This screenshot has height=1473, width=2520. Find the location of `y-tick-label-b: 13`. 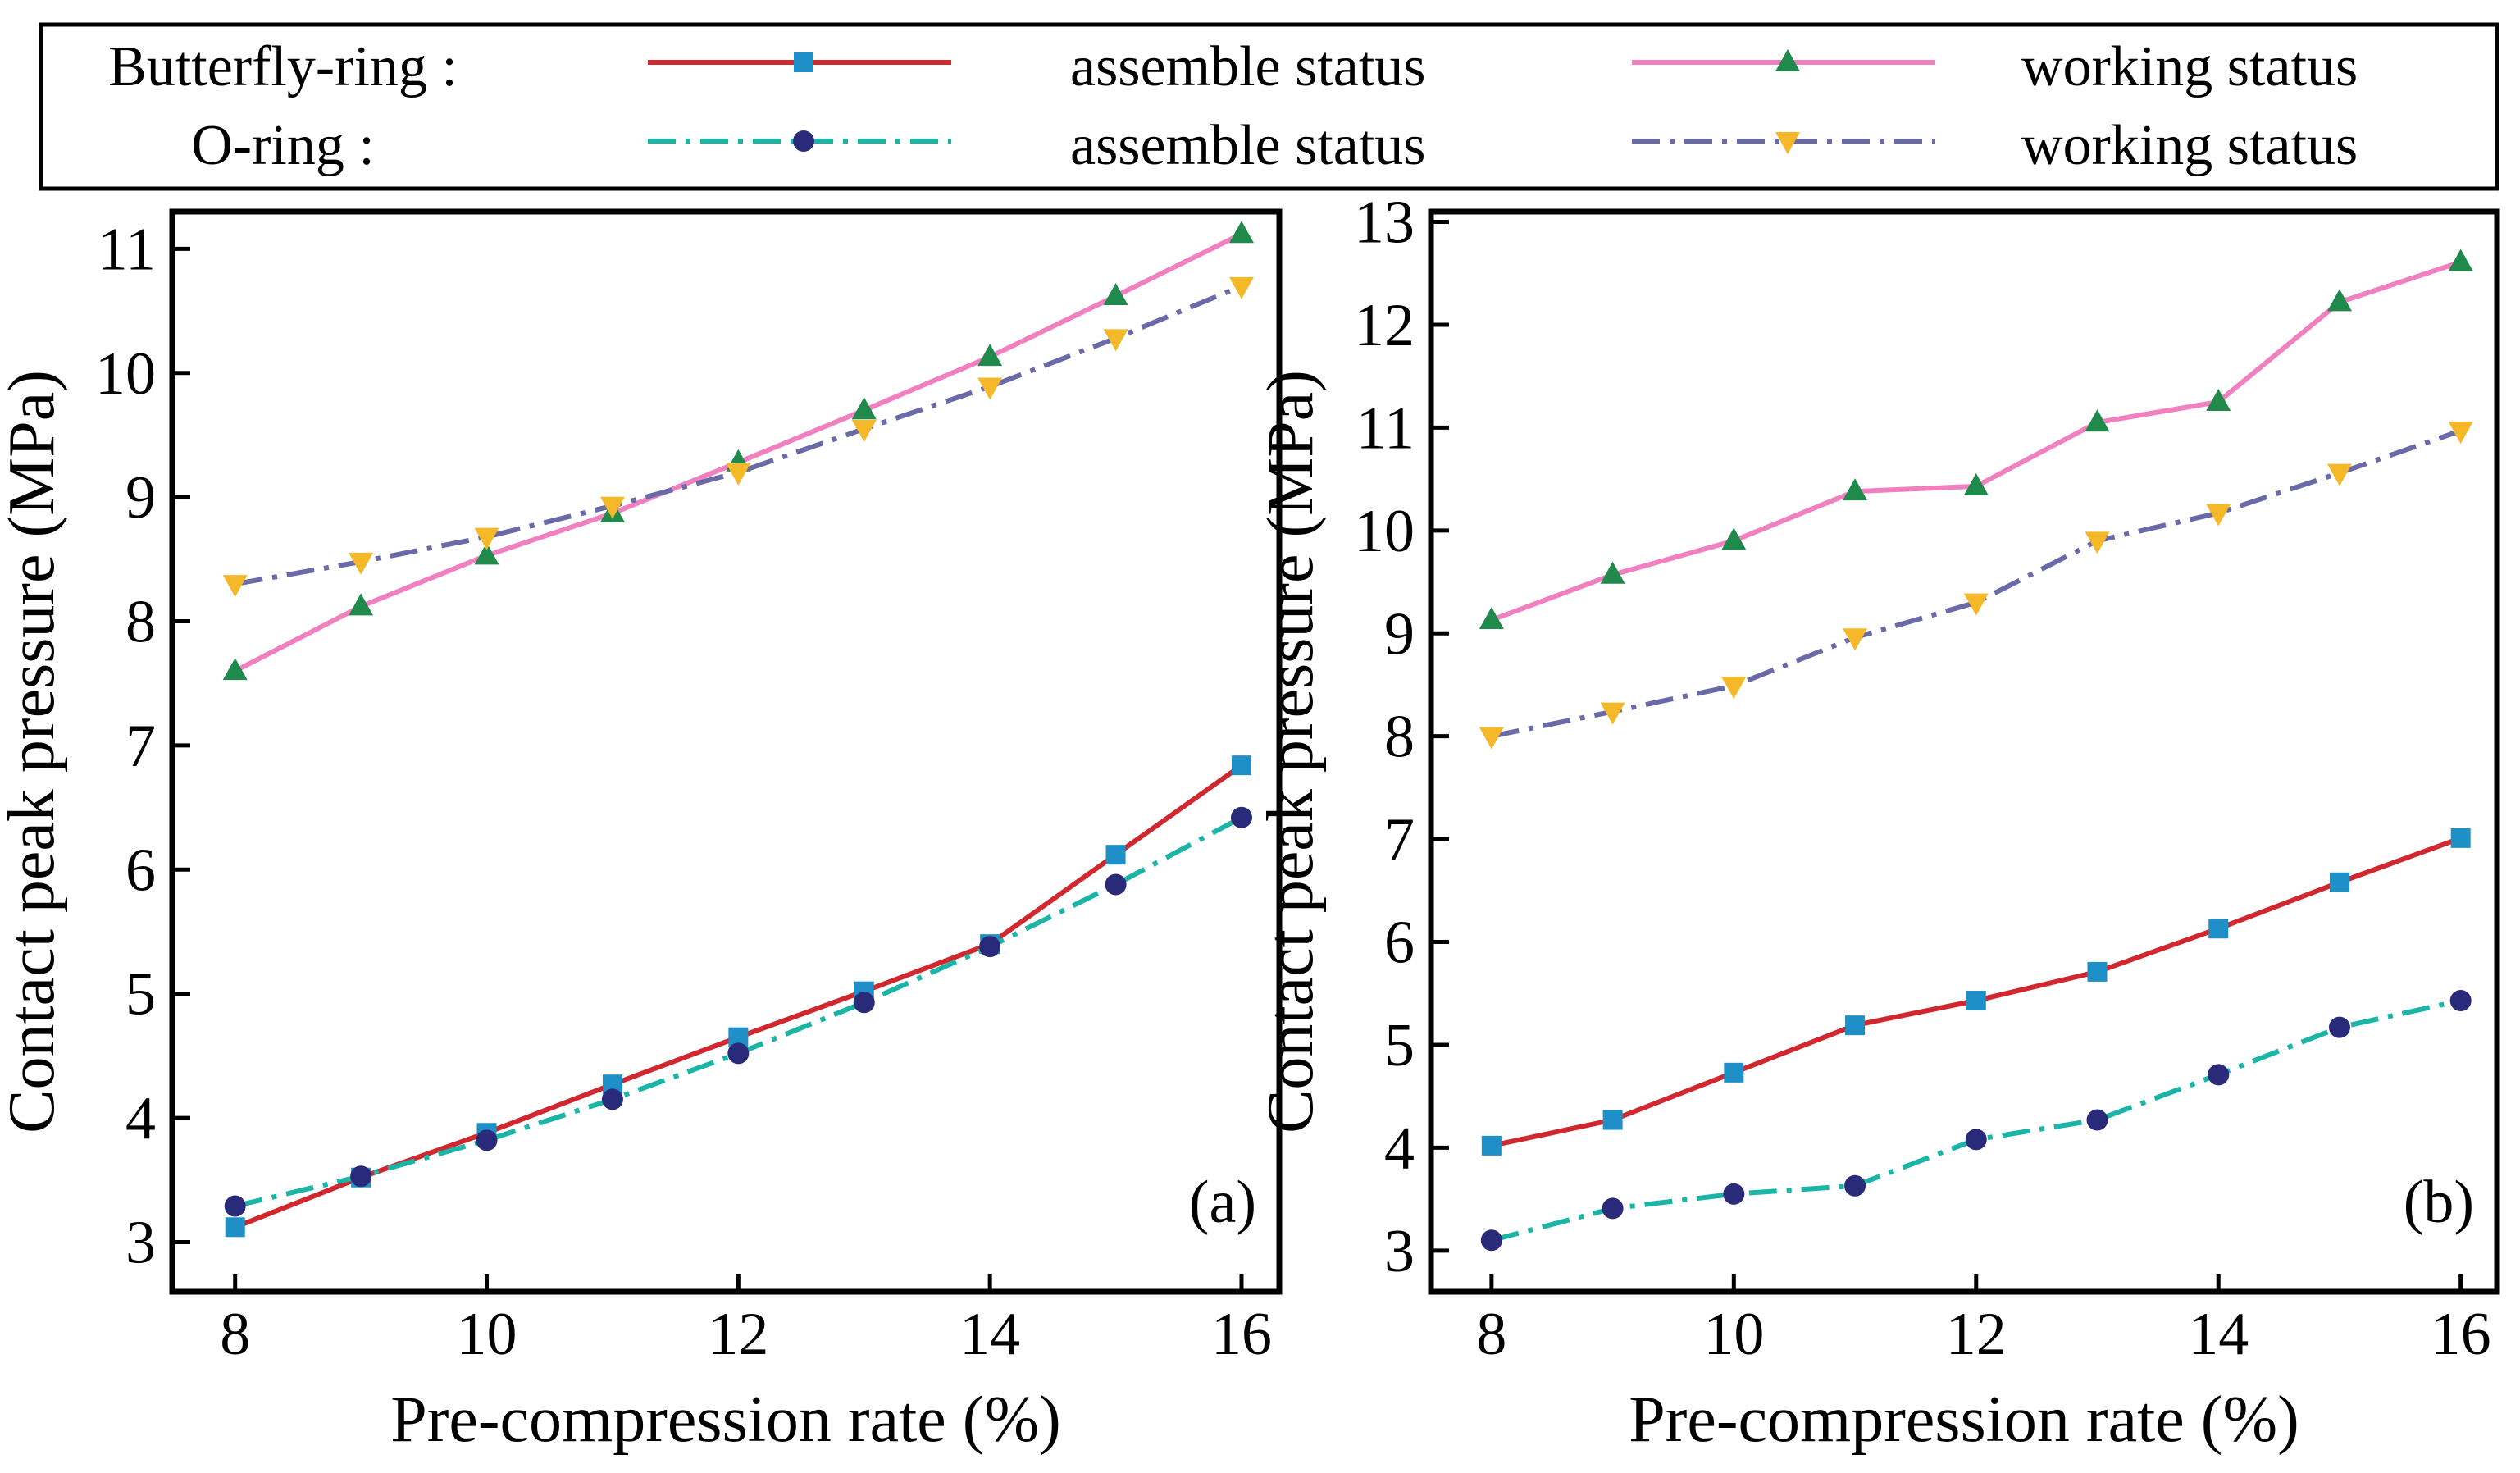

y-tick-label-b: 13 is located at coordinates (1384, 223).